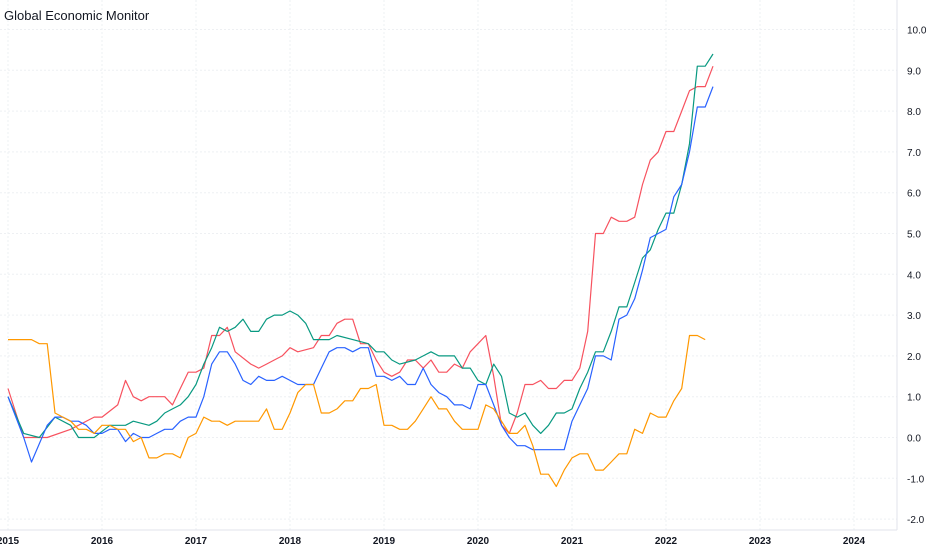 The width and height of the screenshot is (932, 550). What do you see at coordinates (433, 541) in the screenshot?
I see `x-axis: 2015 2016 2017 2018 2019 2020 2021 2022 2023 2024` at bounding box center [433, 541].